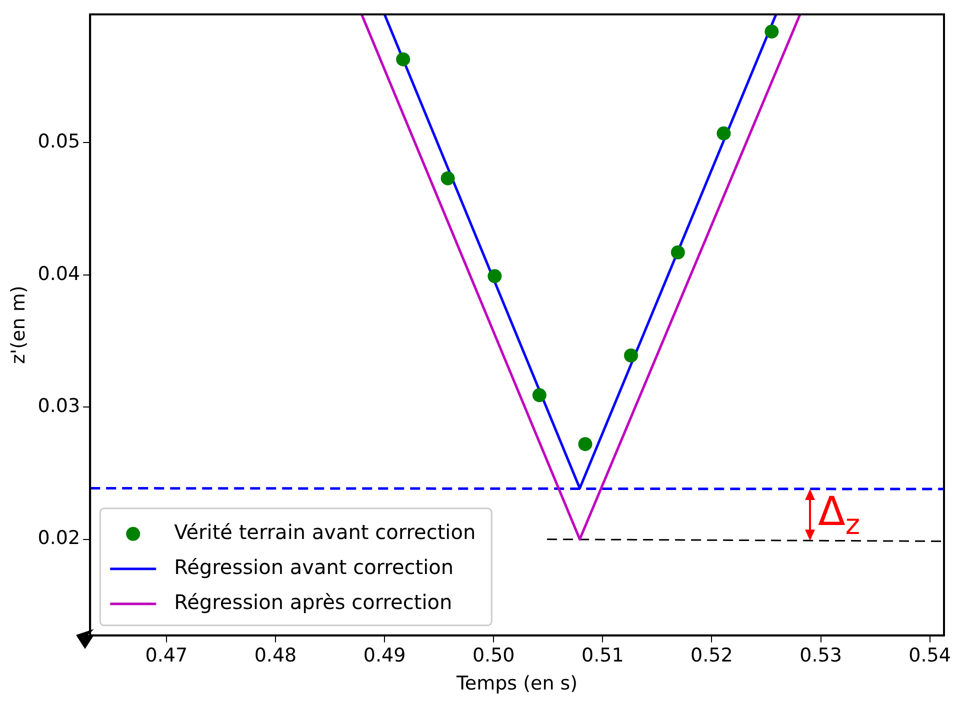  I want to click on y-tick-label: 0.05, so click(59, 141).